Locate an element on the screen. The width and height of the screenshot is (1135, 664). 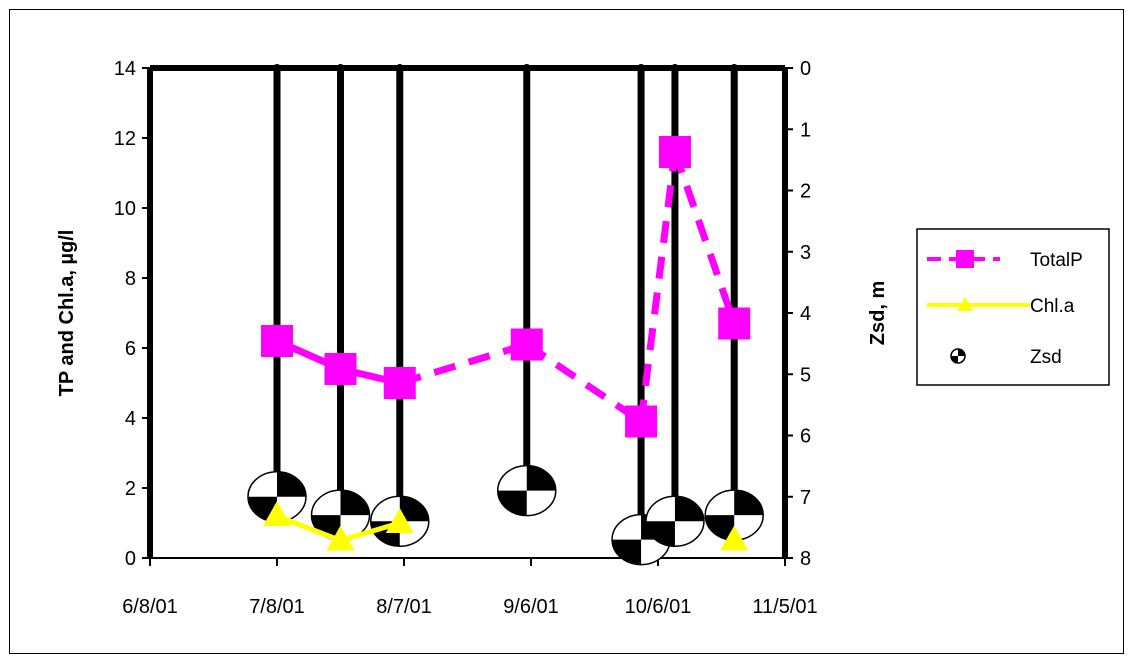
x-tick-label: 11/5/01 is located at coordinates (784, 607).